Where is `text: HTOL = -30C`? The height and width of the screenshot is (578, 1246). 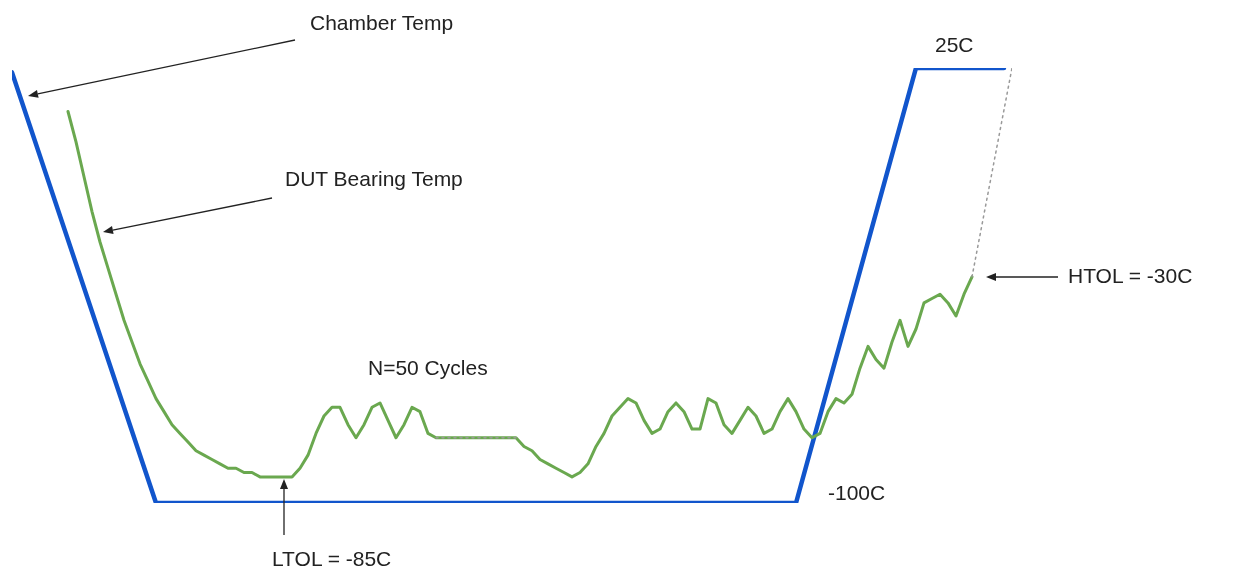 text: HTOL = -30C is located at coordinates (1130, 275).